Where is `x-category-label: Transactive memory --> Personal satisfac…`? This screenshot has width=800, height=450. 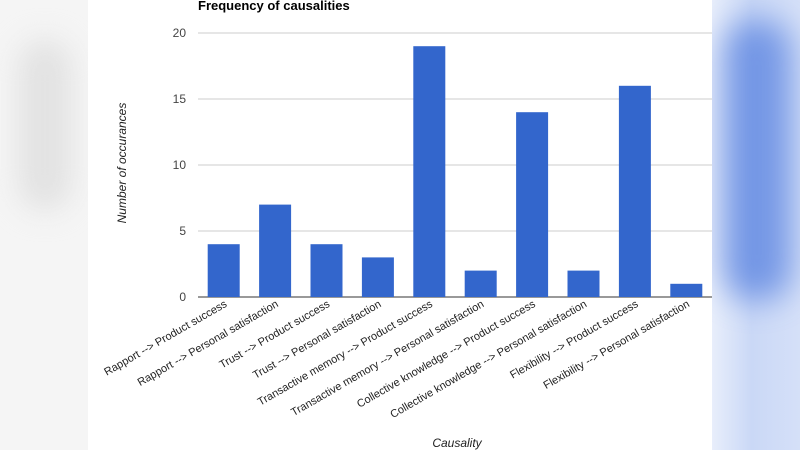 x-category-label: Transactive memory --> Personal satisfac… is located at coordinates (387, 358).